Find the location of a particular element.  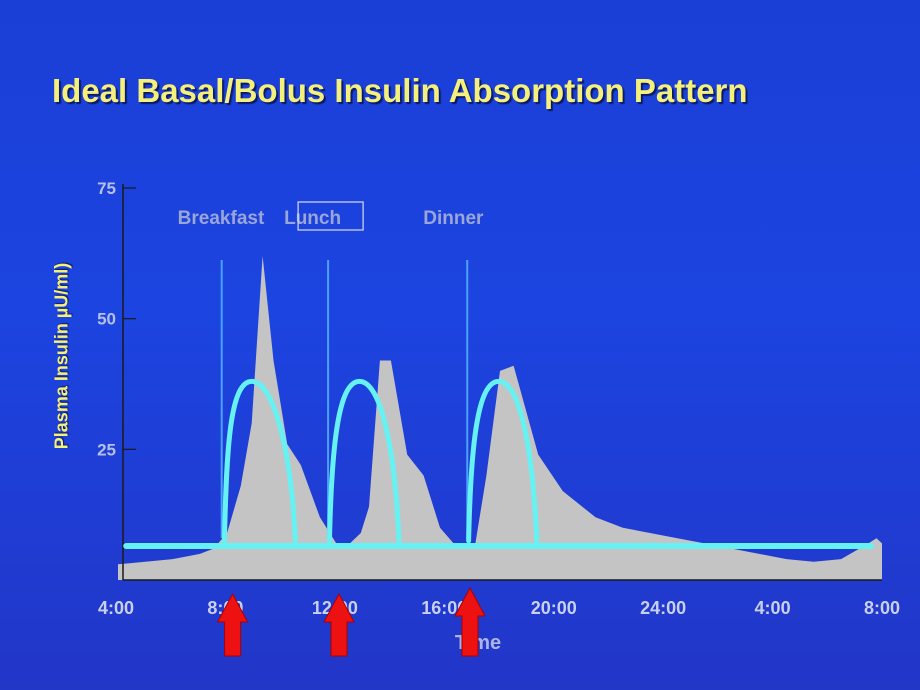

meal-label: Breakfast is located at coordinates (221, 218).